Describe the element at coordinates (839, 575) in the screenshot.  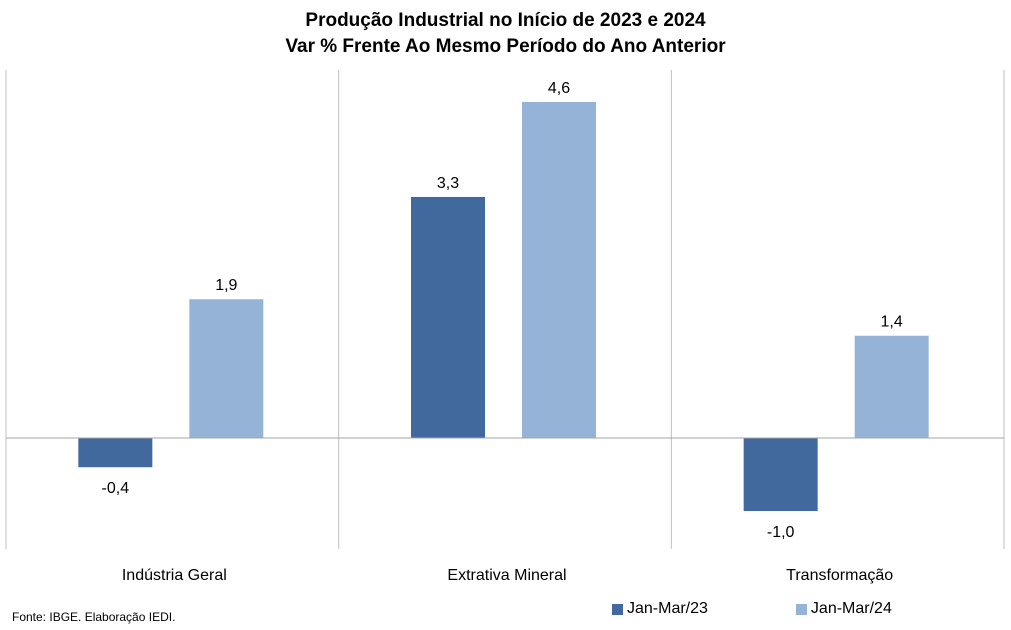
I see `category-label-3: Transformação` at that location.